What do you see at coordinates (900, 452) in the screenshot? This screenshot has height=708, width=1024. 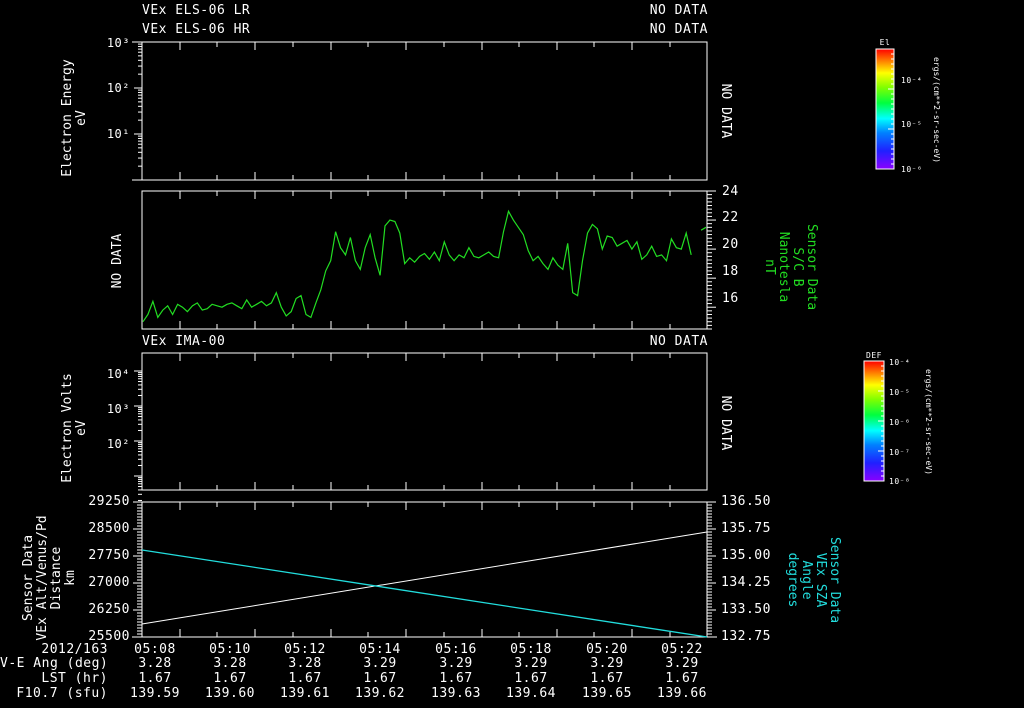 I see `colorbar-def-tick-4: 10⁻⁷` at bounding box center [900, 452].